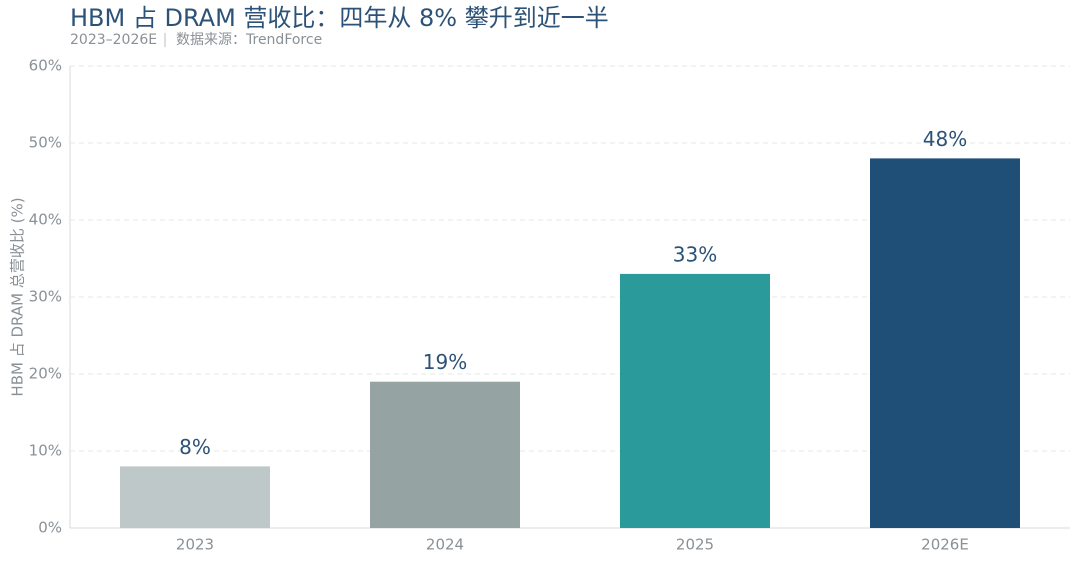 The image size is (1080, 562). Describe the element at coordinates (195, 545) in the screenshot. I see `x-tick-label: 2023` at that location.